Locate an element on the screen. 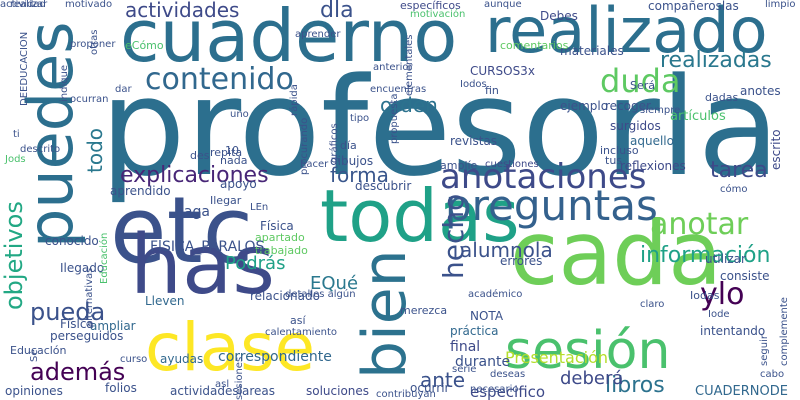 The image size is (800, 400). word-cloud-word: apartado is located at coordinates (280, 237).